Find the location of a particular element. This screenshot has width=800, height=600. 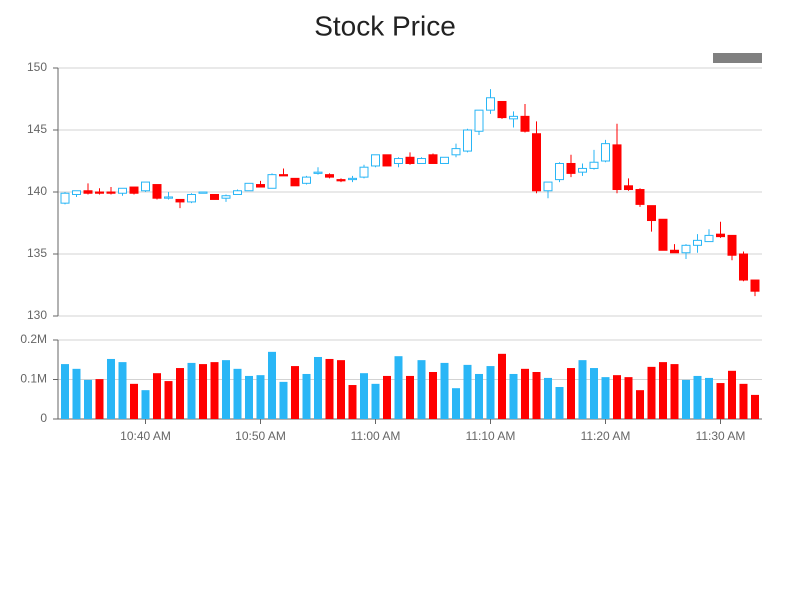

x-tick-label: 10:40 AM is located at coordinates (145, 436).